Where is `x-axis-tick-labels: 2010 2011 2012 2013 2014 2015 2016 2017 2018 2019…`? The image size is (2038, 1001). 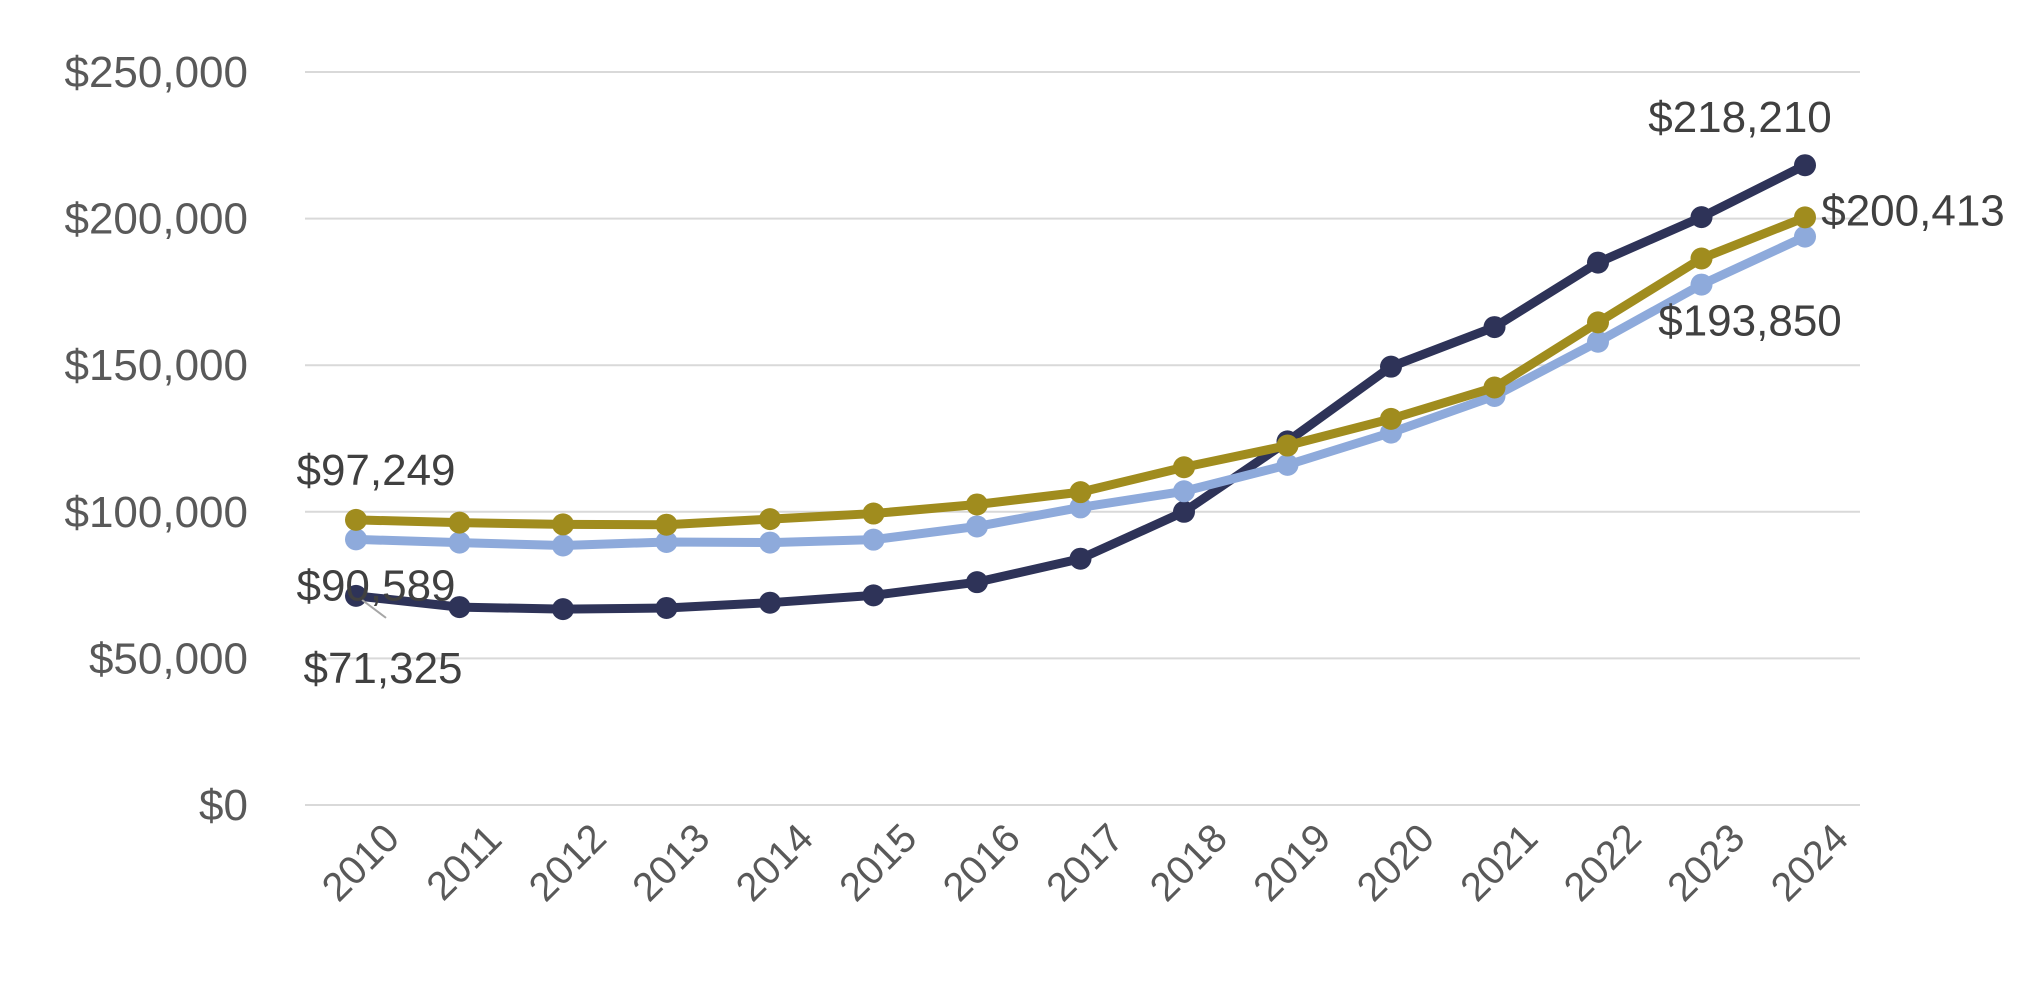
x-axis-tick-labels: 2010 2011 2012 2013 2014 2015 2016 2017 2018 2019… is located at coordinates (1085, 863).